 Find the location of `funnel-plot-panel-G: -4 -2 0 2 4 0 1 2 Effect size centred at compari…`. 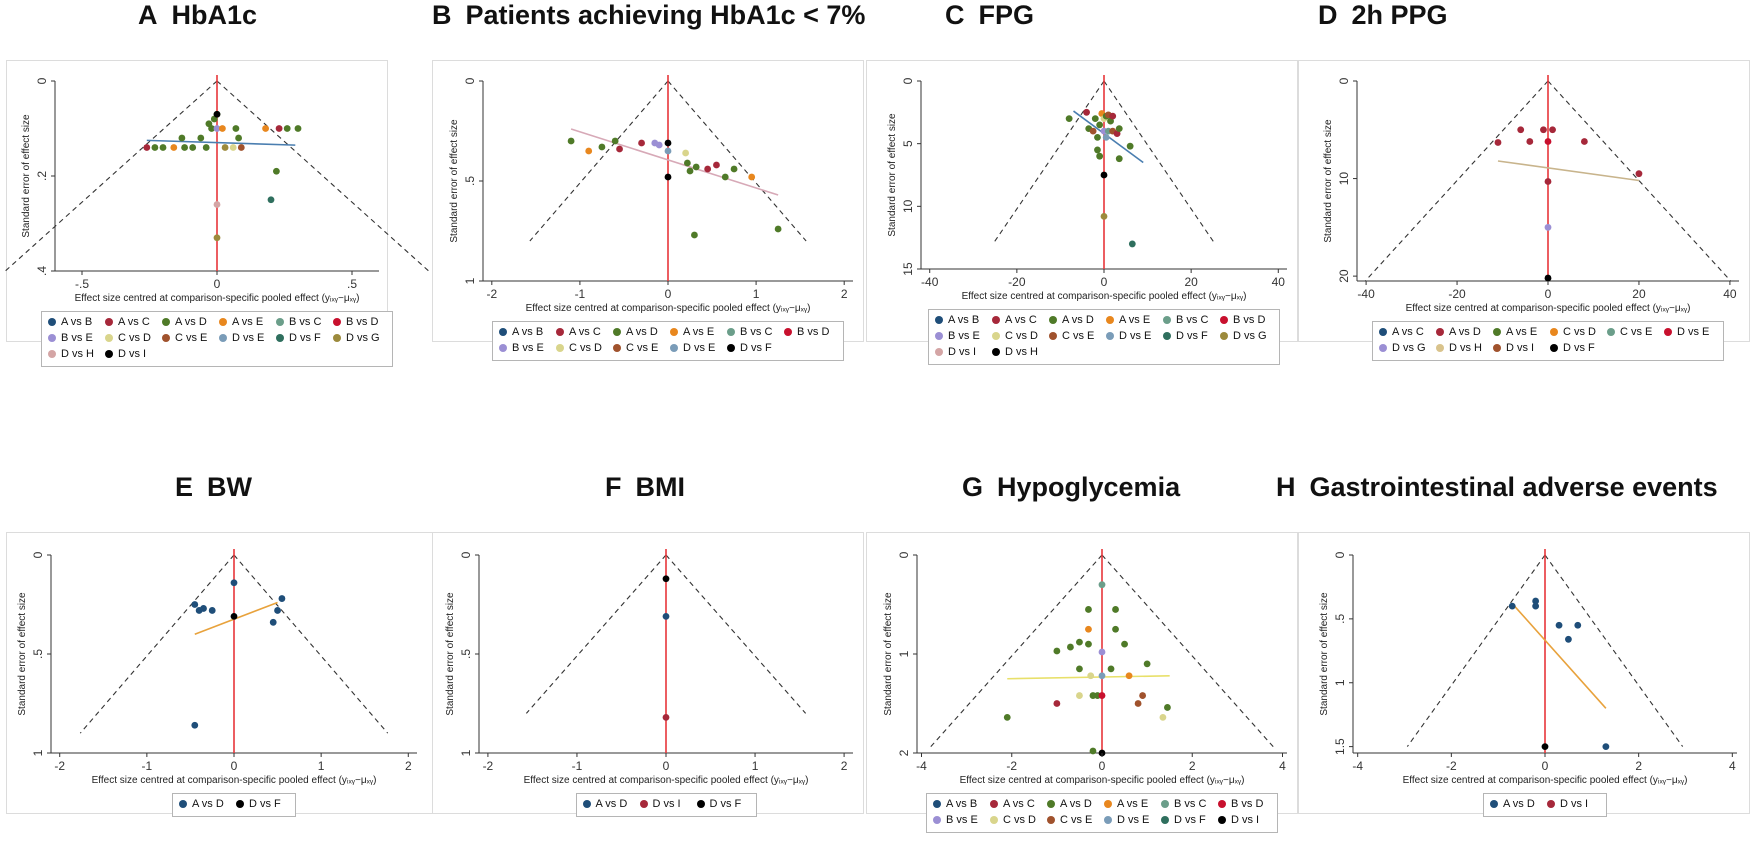

funnel-plot-panel-G: -4 -2 0 2 4 0 1 2 Effect size centred at compari… is located at coordinates (1082, 682).